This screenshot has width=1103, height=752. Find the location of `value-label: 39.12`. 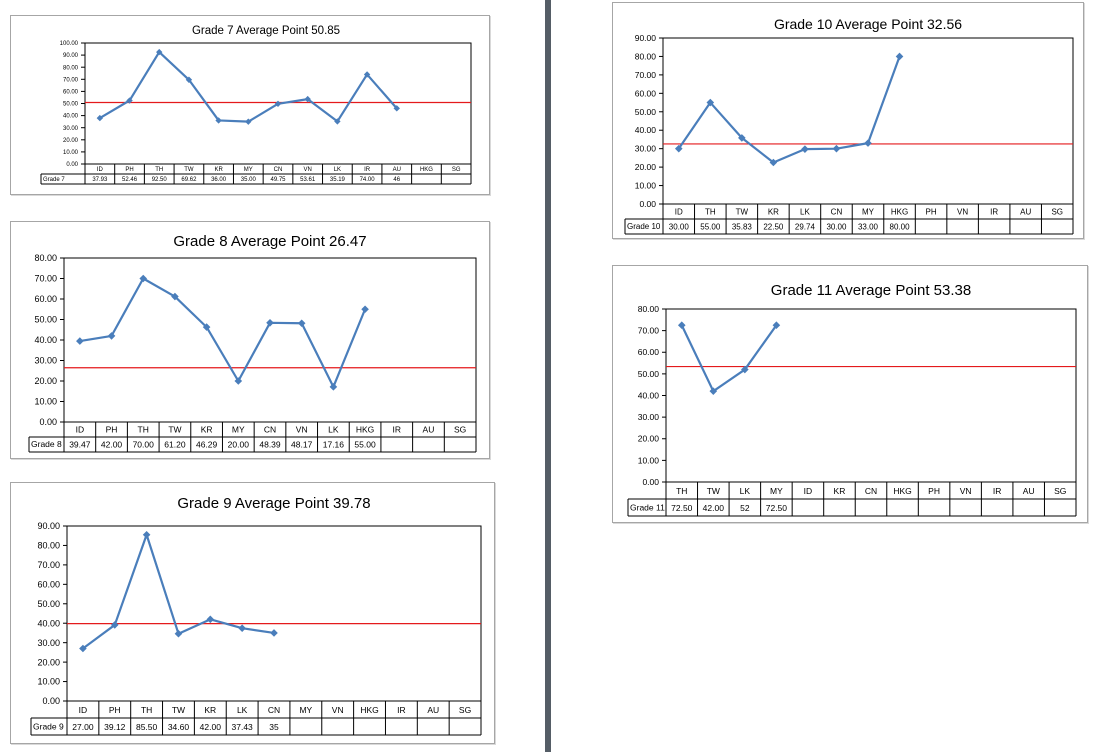

value-label: 39.12 is located at coordinates (115, 727).